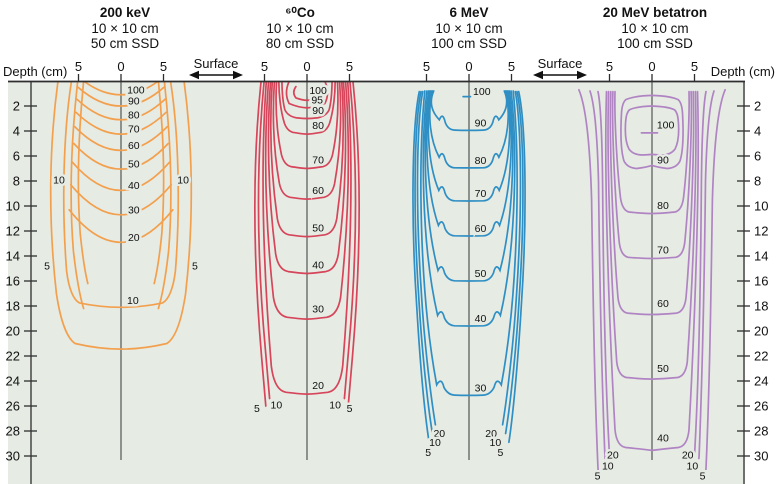  Describe the element at coordinates (300, 12) in the screenshot. I see `panel-2-beam-title: ⁶⁰Co` at that location.